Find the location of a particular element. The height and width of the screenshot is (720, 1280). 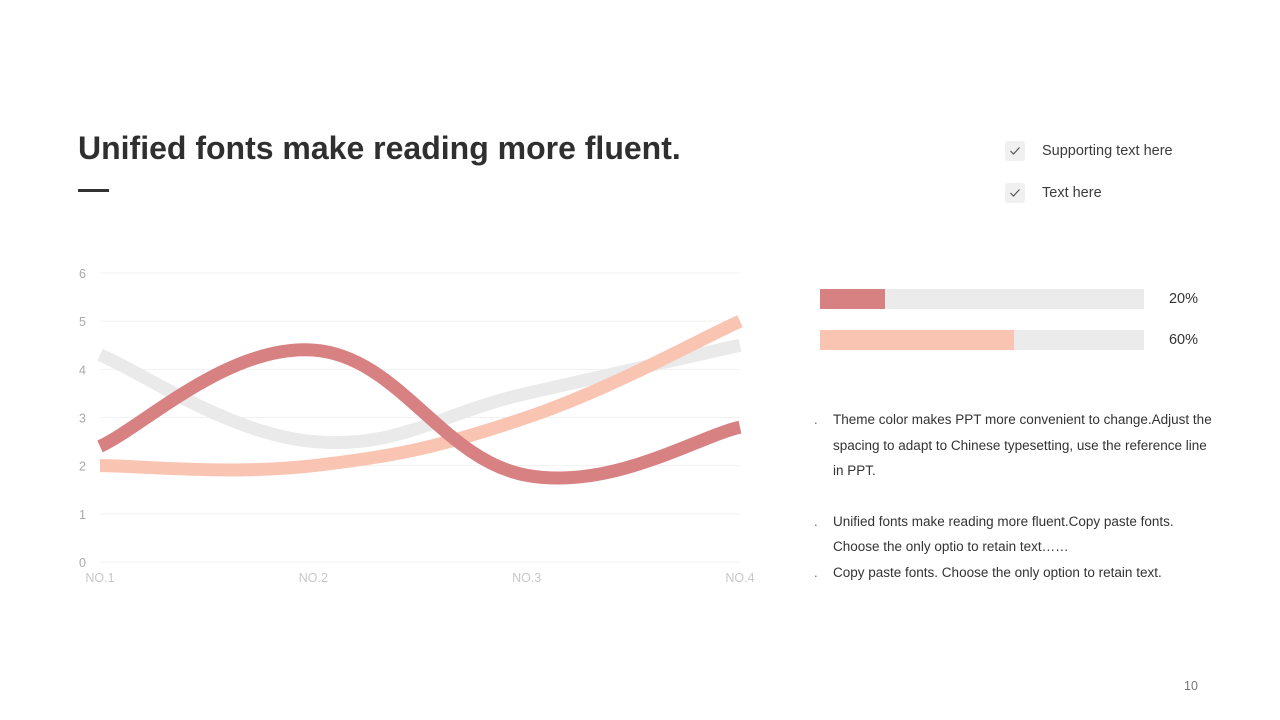

y-tick-label: 1 is located at coordinates (82, 515).